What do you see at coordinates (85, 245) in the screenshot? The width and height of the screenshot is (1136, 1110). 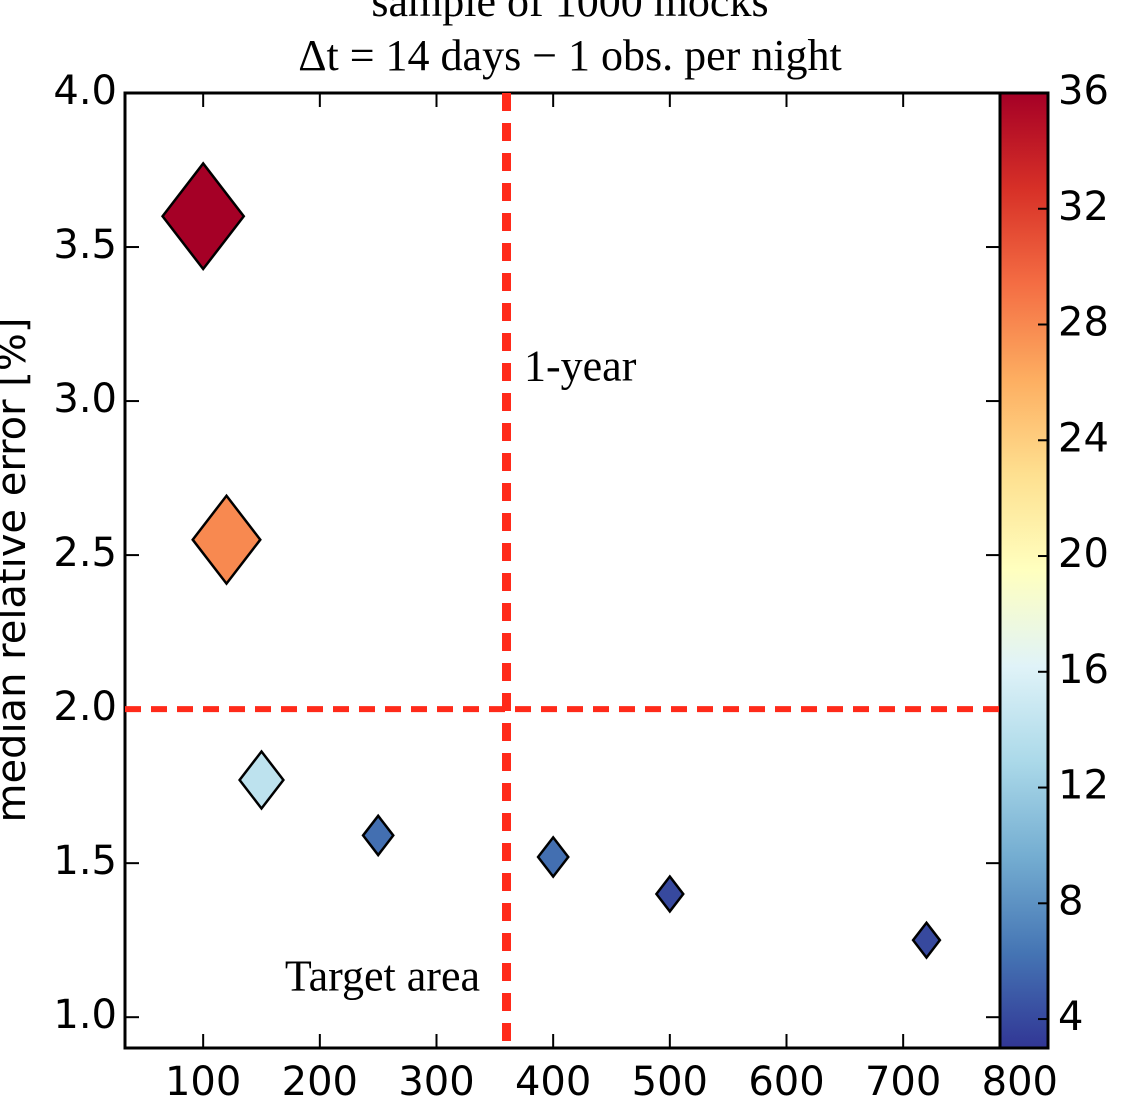 I see `y-tick-label: 3.5` at bounding box center [85, 245].